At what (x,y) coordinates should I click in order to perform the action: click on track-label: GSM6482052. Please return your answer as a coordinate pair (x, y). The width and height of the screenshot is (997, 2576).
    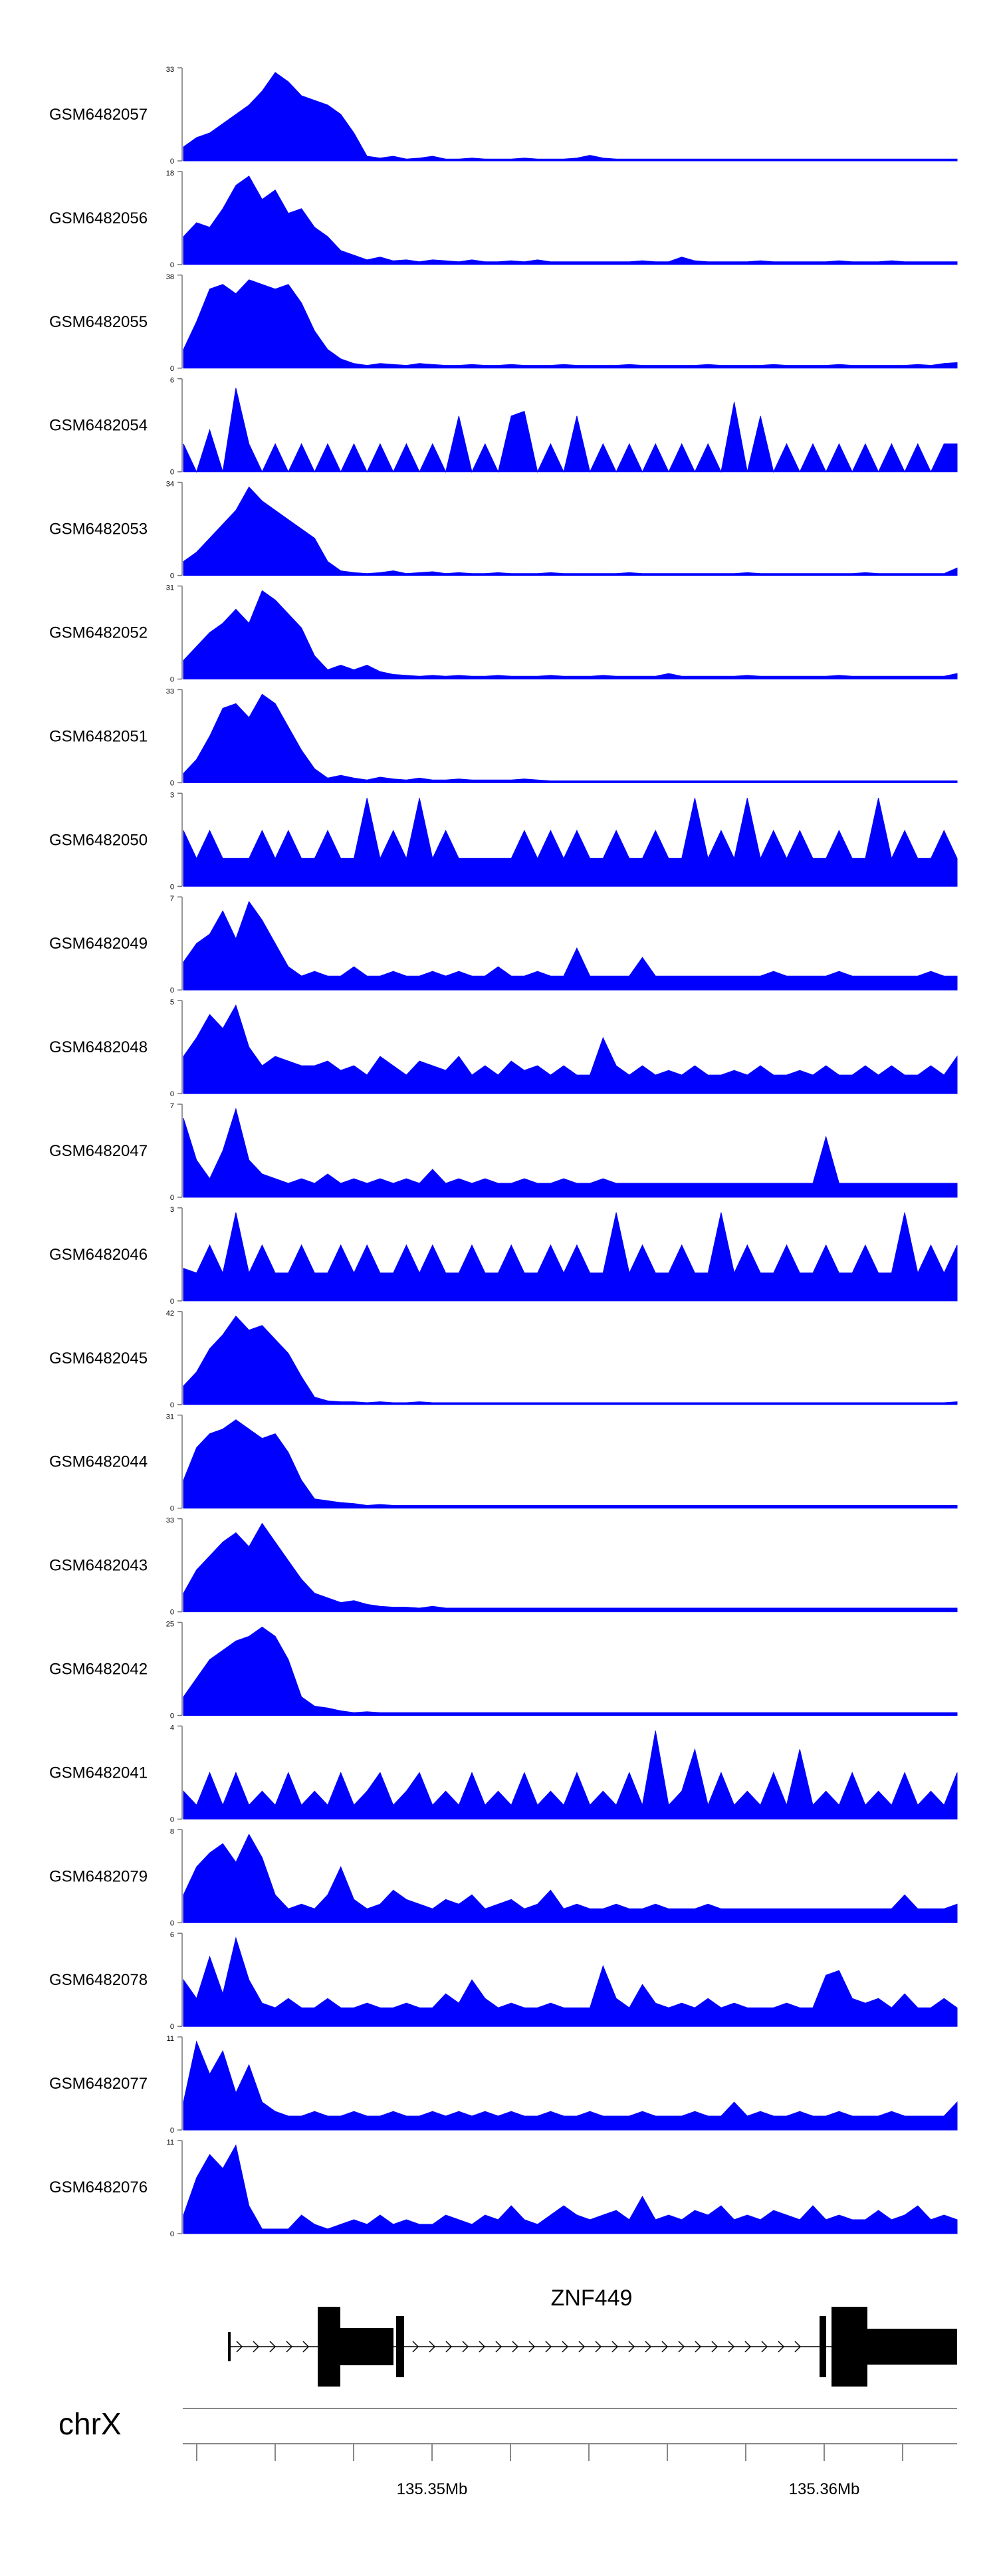
    Looking at the image, I should click on (98, 633).